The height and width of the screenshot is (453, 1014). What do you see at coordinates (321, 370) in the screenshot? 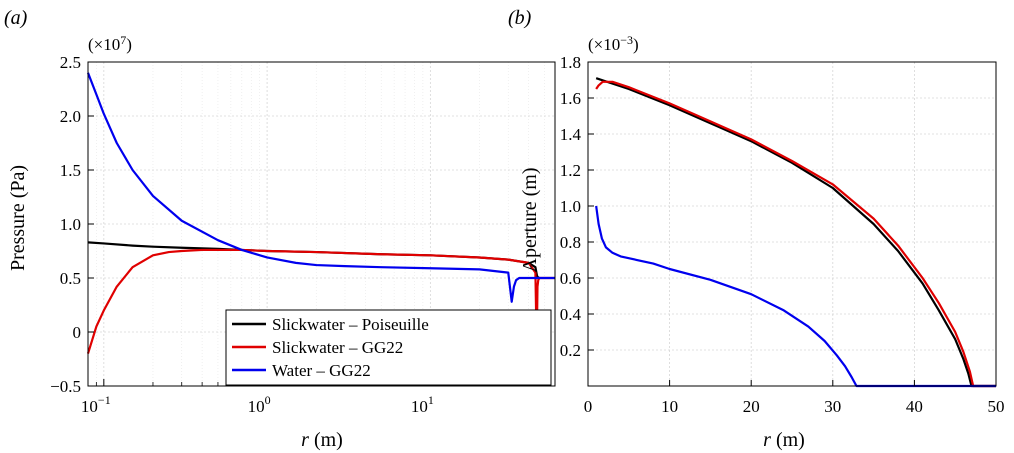
I see `legend-label-water-gg22: Water – GG22` at bounding box center [321, 370].